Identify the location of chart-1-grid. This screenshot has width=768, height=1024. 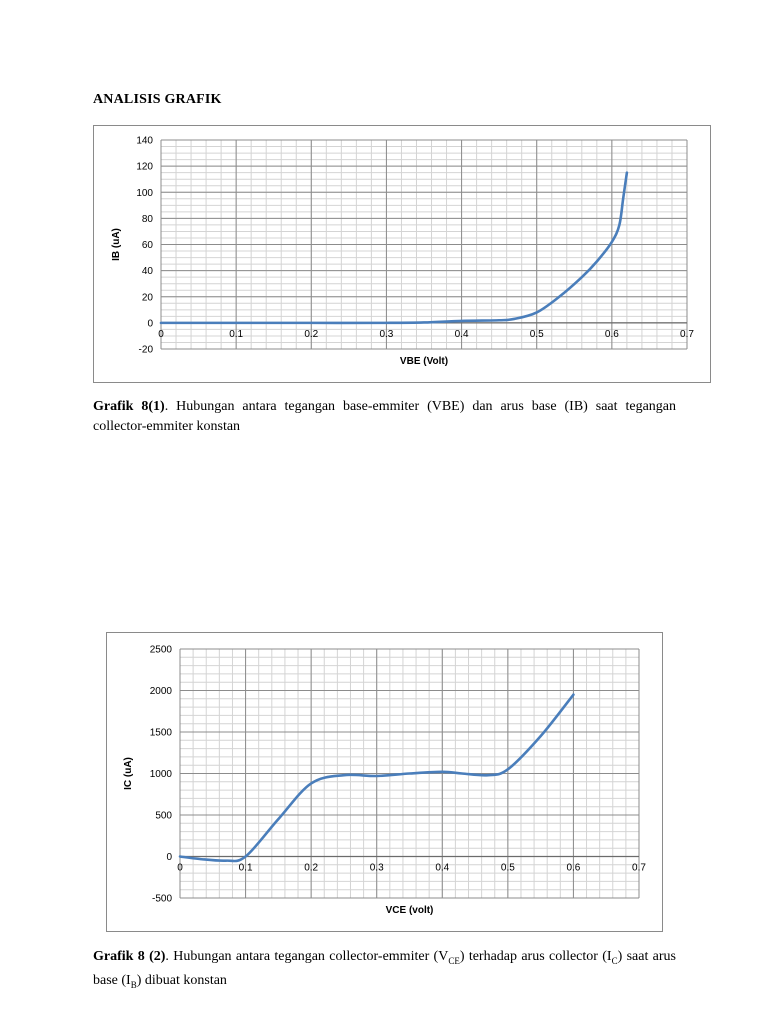
(424, 244).